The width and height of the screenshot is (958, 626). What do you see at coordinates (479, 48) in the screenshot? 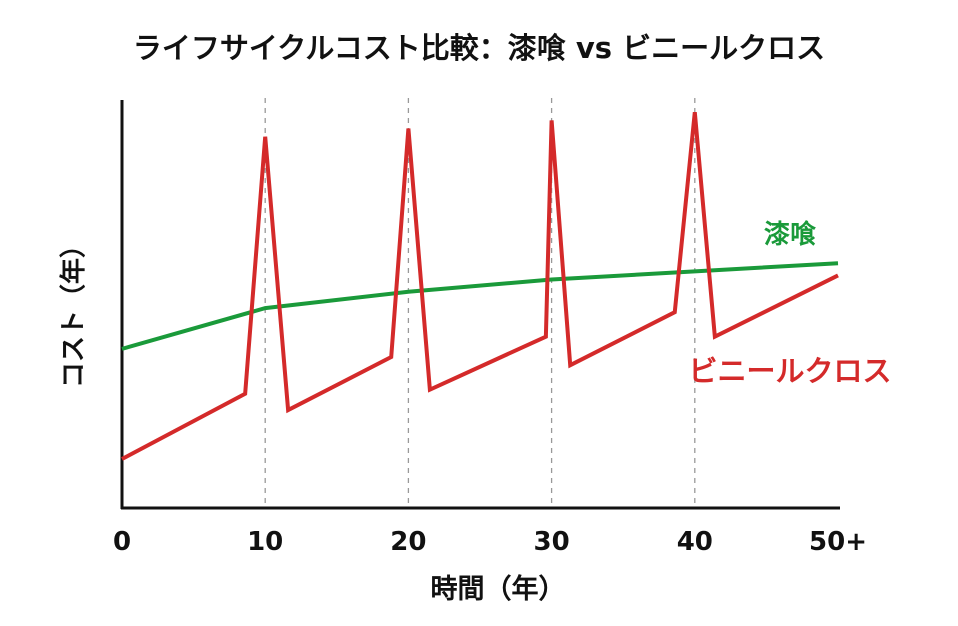
I see `chart-title: ライフサイクルコスト比較：漆喰 vs ビニールクロス` at bounding box center [479, 48].